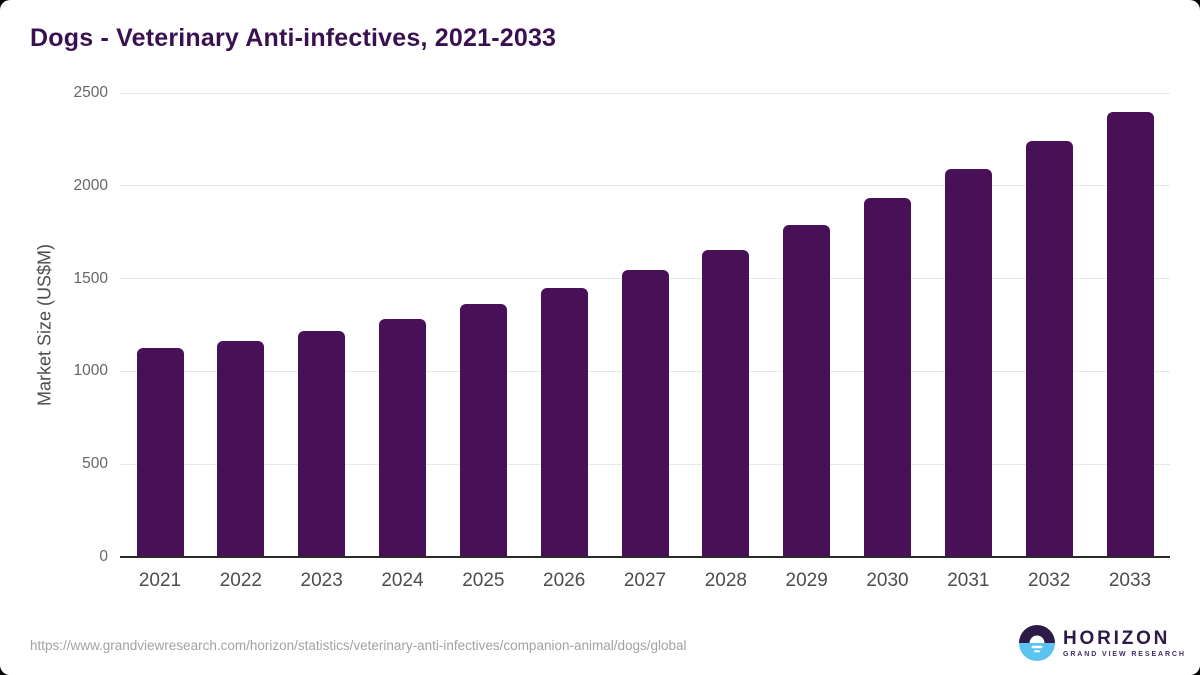  What do you see at coordinates (1049, 349) in the screenshot?
I see `bar-2032` at bounding box center [1049, 349].